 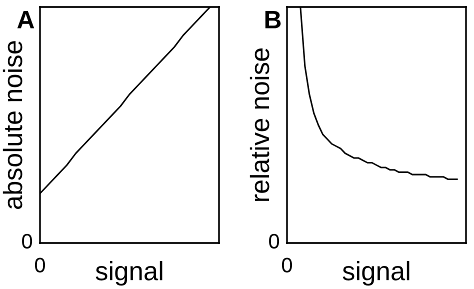 What do you see at coordinates (273, 19) in the screenshot?
I see `chart-title: B` at bounding box center [273, 19].